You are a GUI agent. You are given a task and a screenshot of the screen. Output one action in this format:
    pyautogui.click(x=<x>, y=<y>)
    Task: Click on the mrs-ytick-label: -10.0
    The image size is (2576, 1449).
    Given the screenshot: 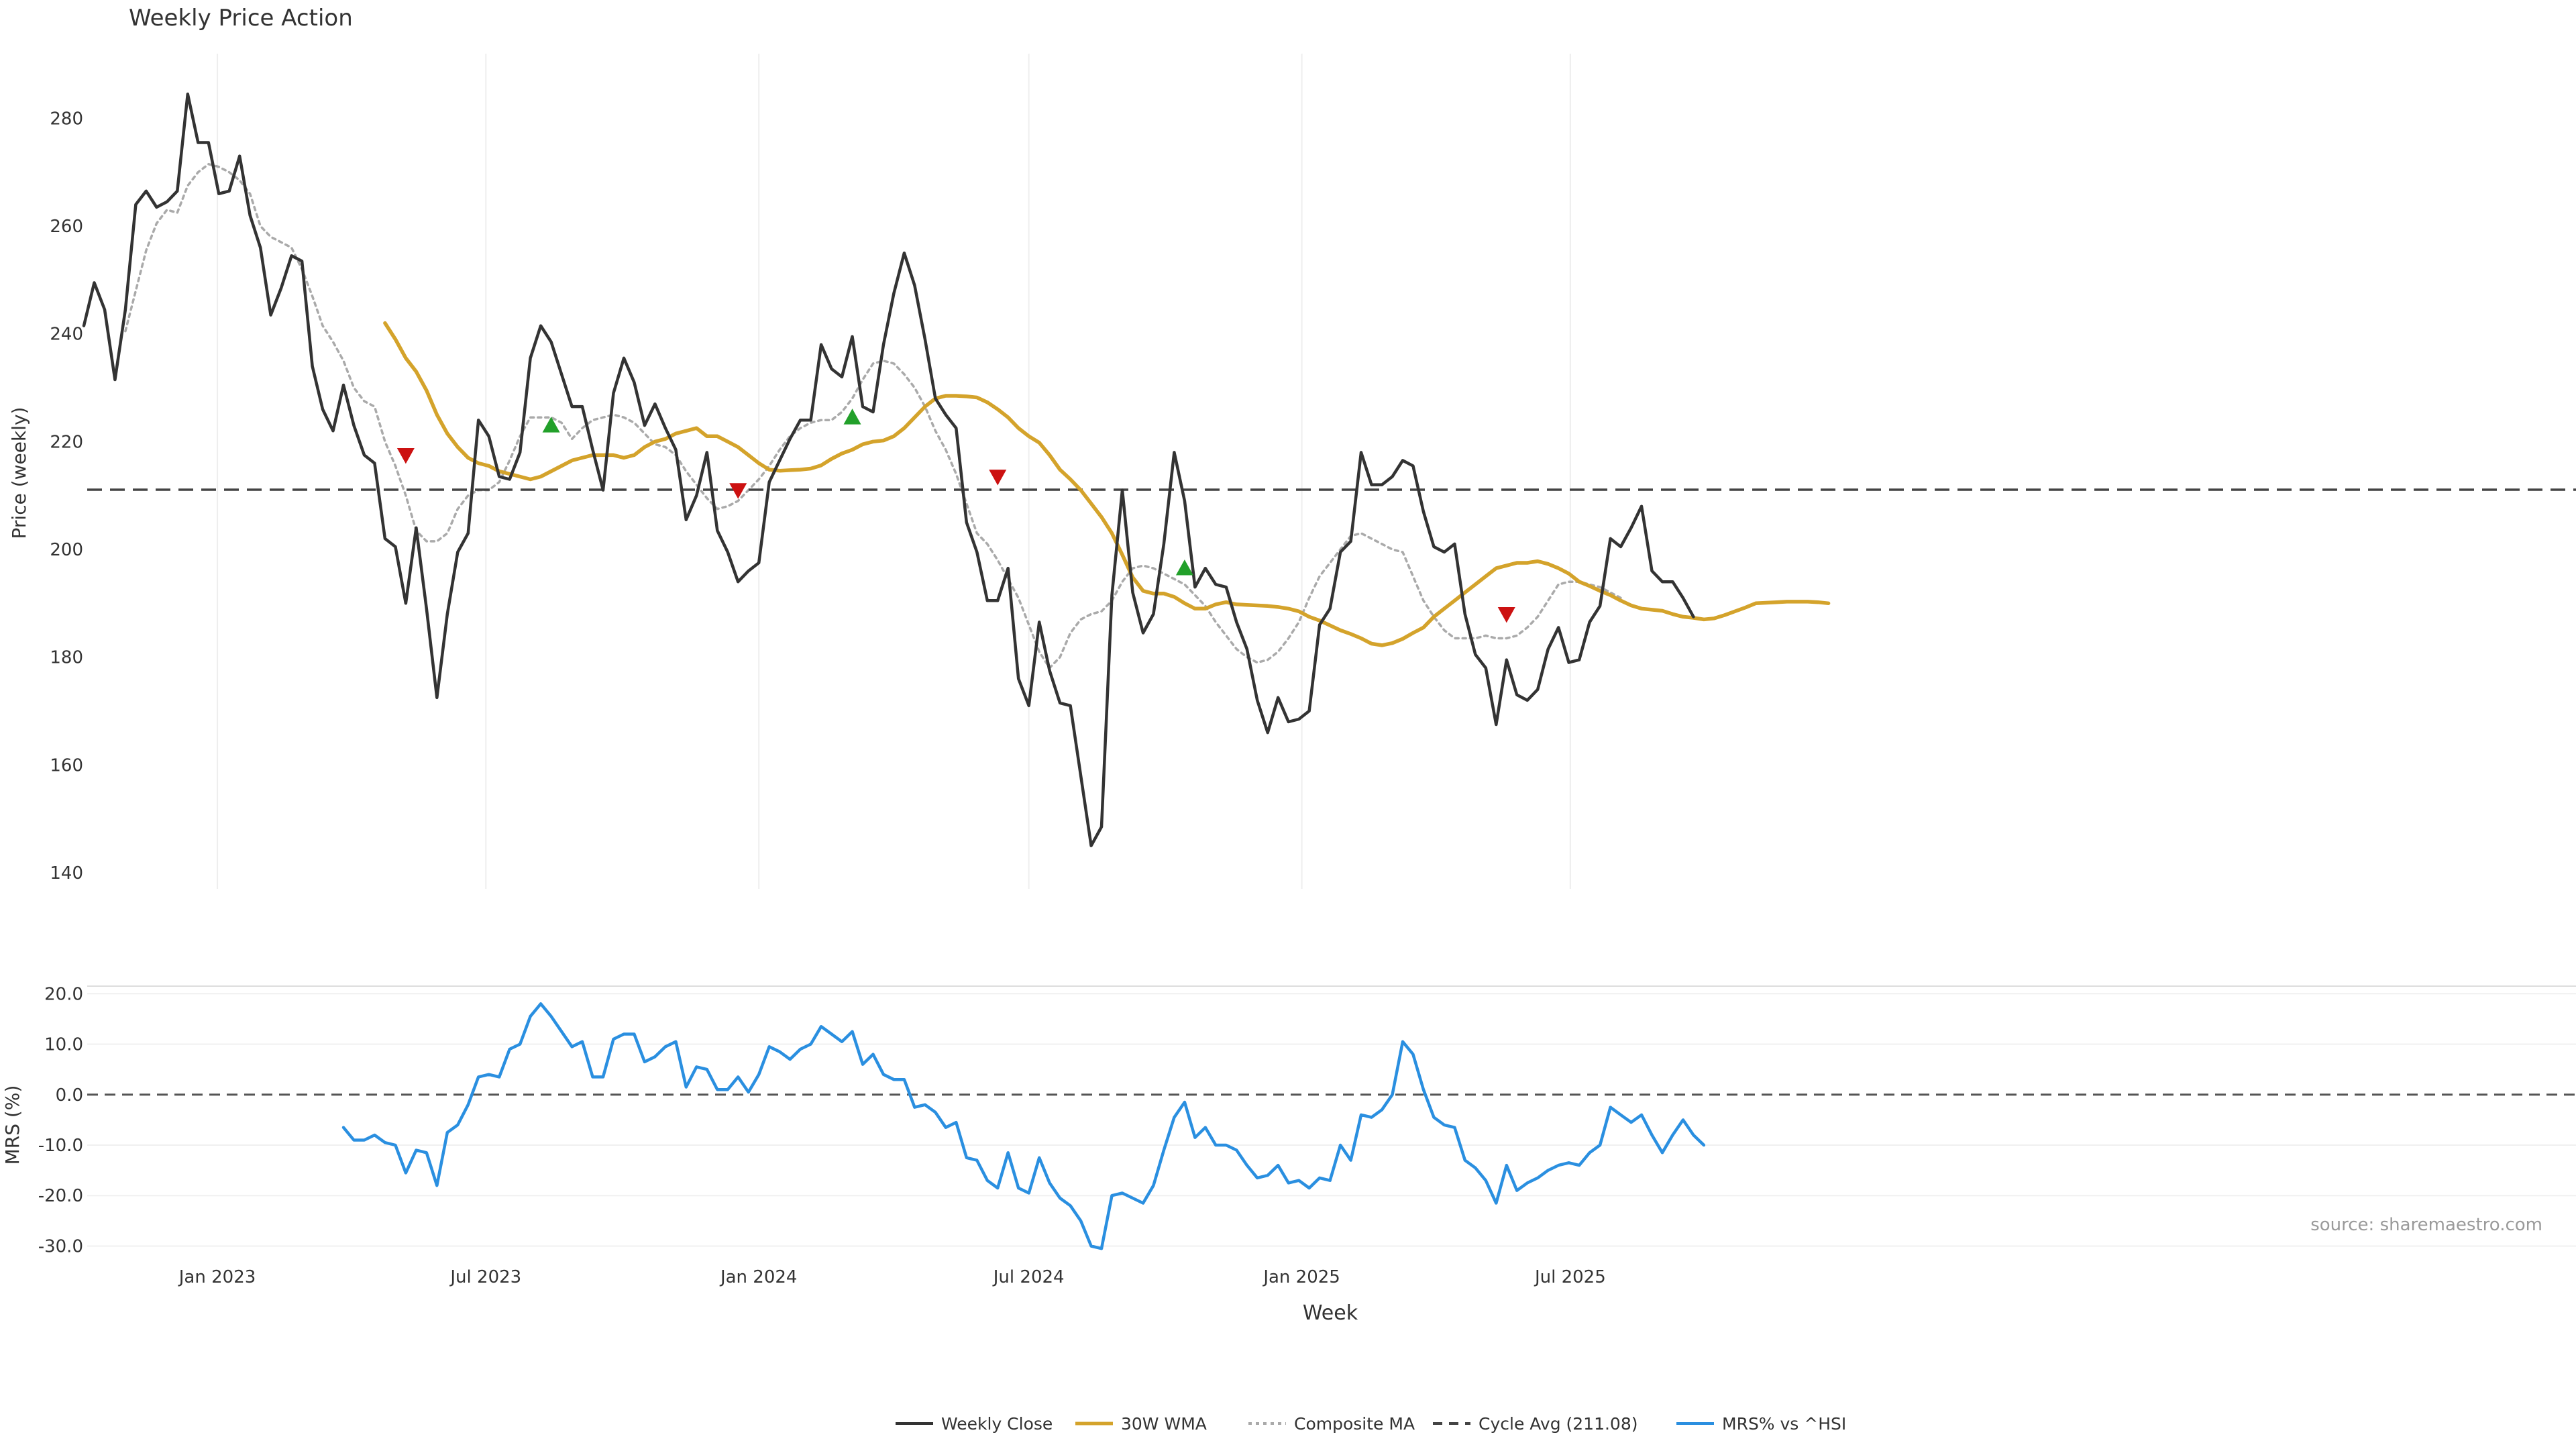 What is the action you would take?
    pyautogui.click(x=60, y=1146)
    